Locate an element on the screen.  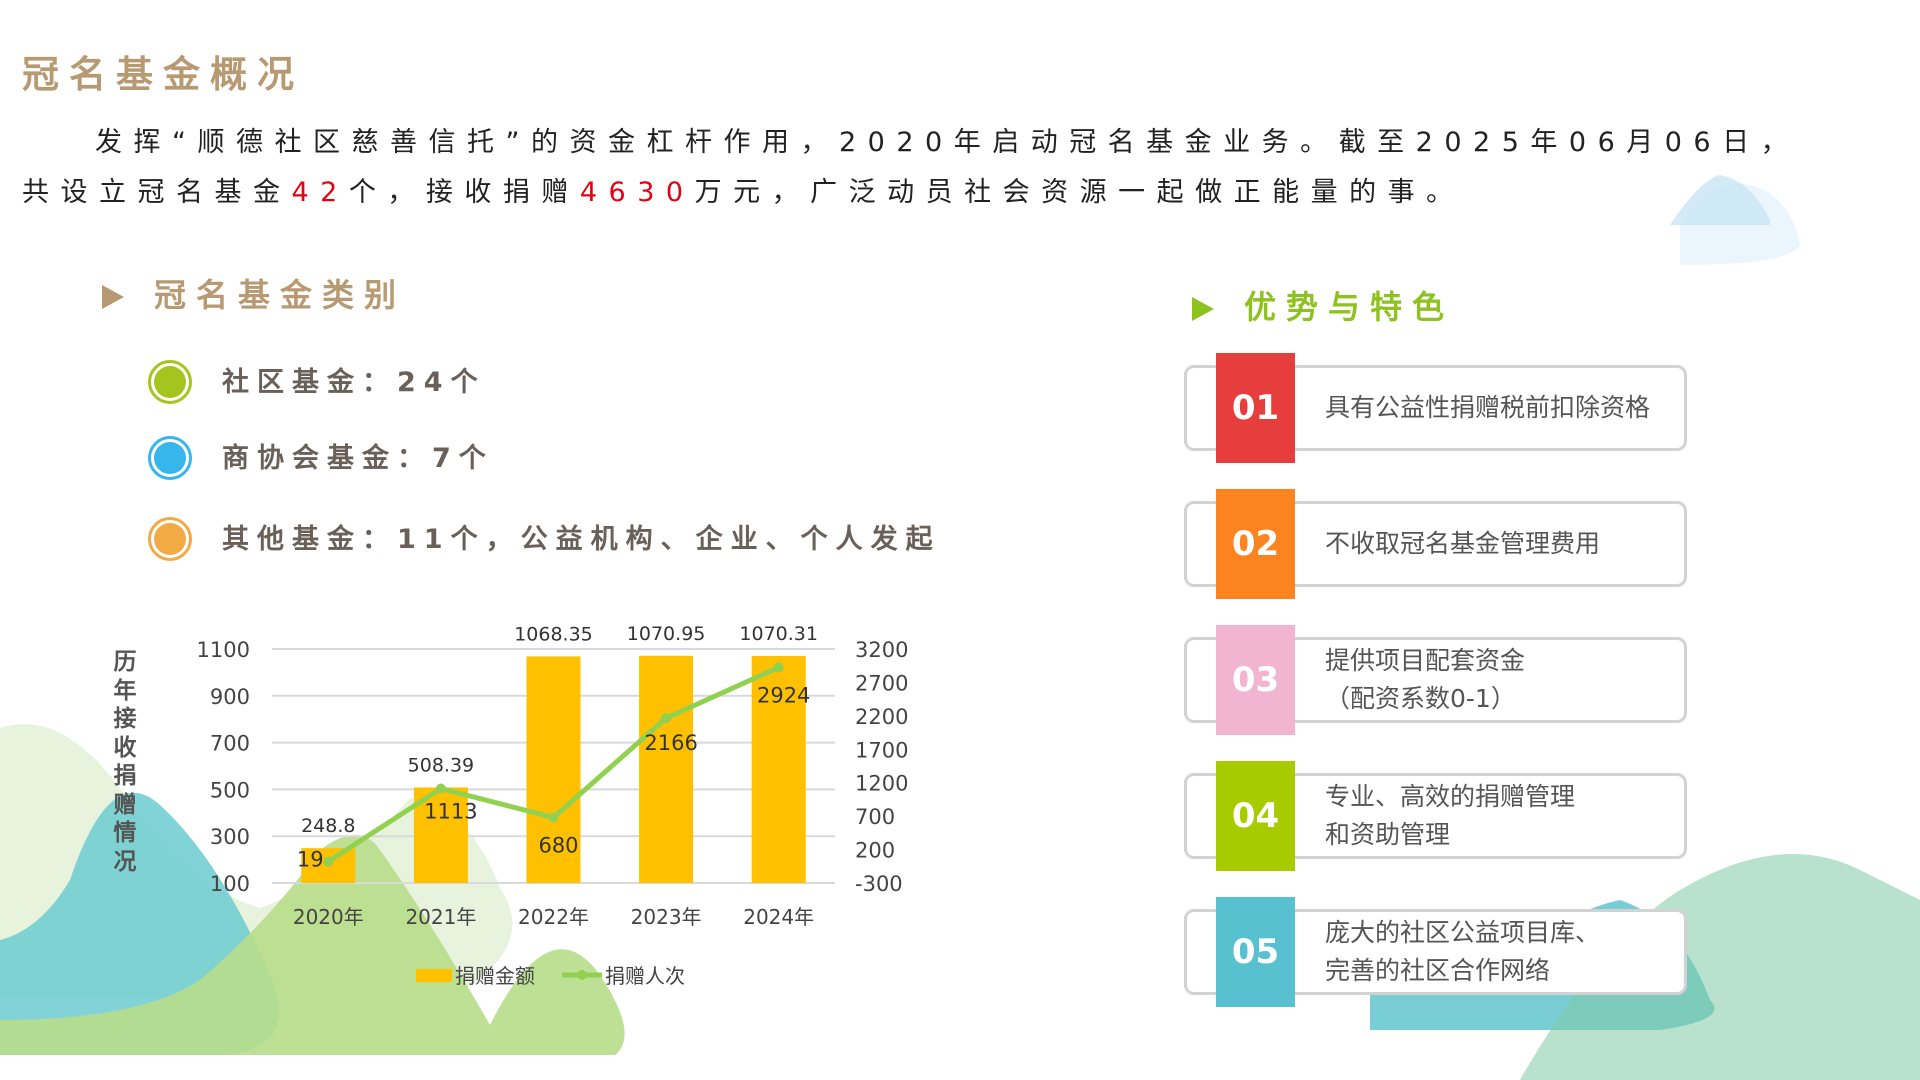
feature-text: 具有公益性捐赠税前扣除资格 is located at coordinates (1487, 408).